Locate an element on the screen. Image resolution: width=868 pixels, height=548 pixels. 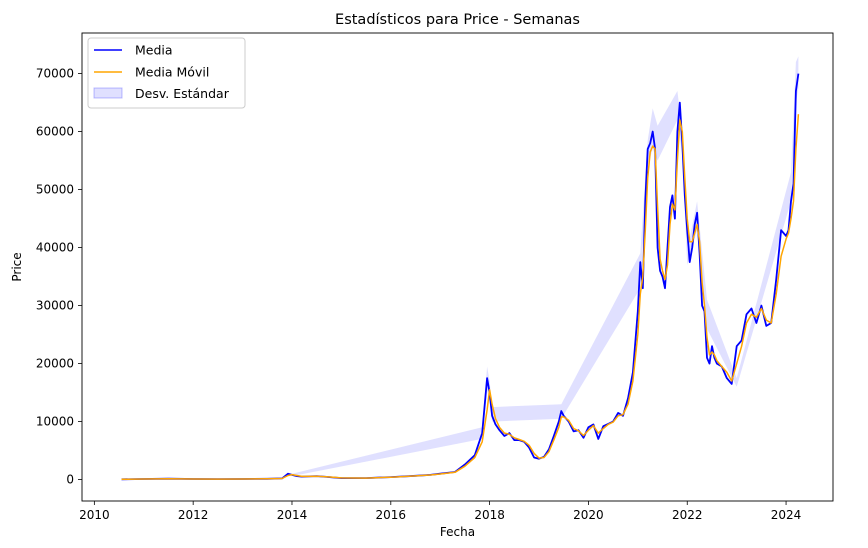
y-tick-label: 50000 is located at coordinates (55, 190).